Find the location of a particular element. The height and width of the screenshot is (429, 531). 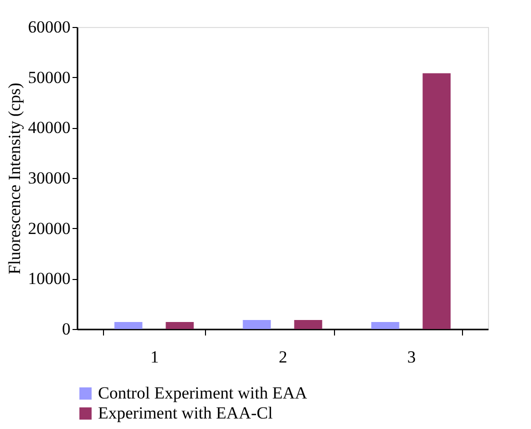

legend-label: Experiment with EAA-Cl is located at coordinates (185, 413).